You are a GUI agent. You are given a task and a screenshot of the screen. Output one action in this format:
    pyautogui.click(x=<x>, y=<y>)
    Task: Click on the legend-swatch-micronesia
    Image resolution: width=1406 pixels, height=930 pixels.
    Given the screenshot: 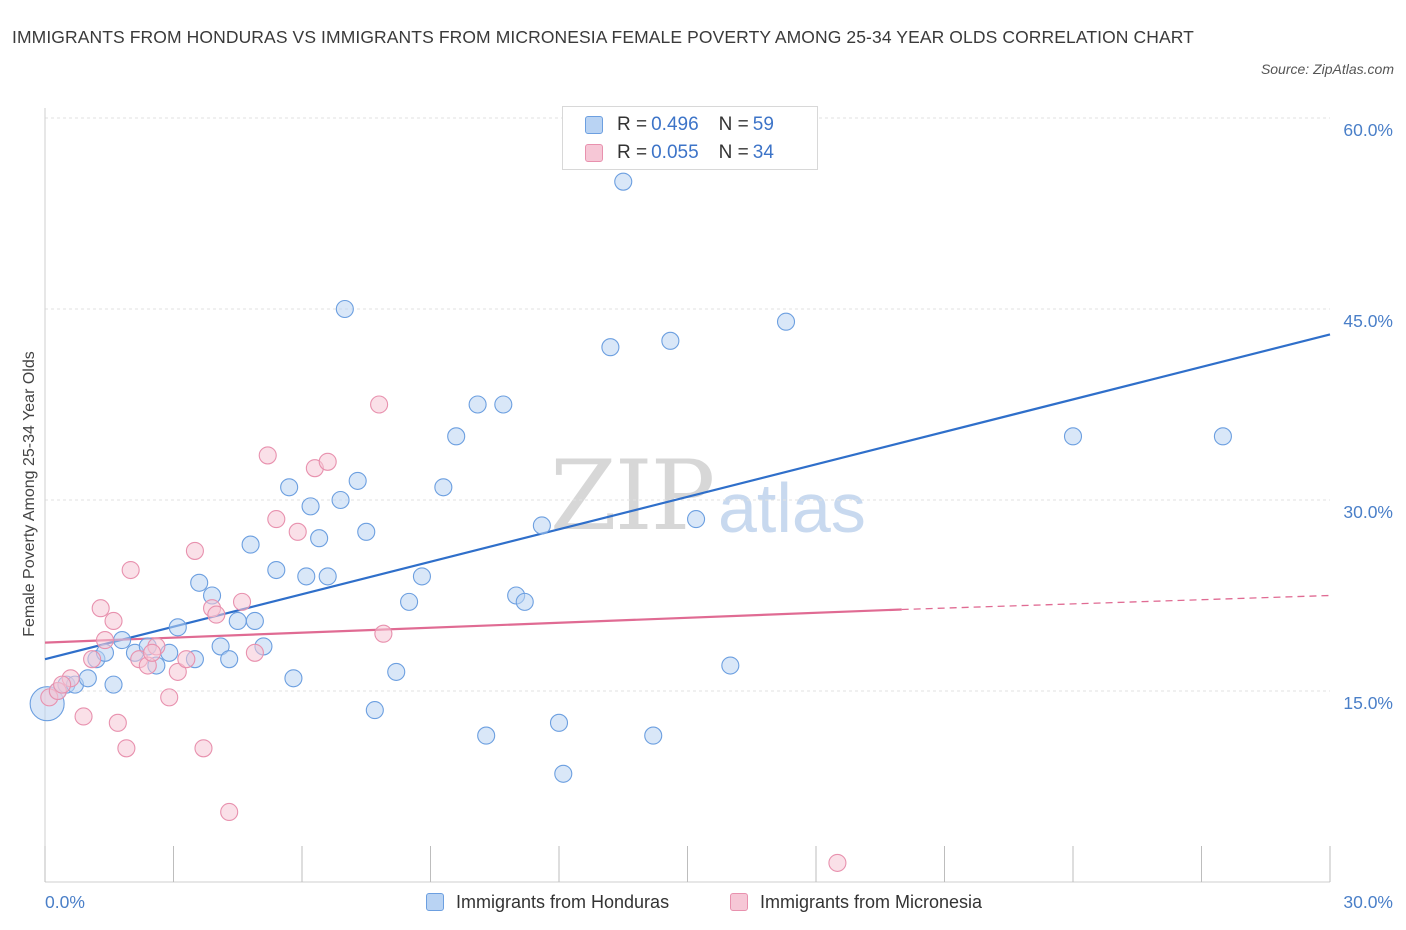 What is the action you would take?
    pyautogui.click(x=594, y=153)
    